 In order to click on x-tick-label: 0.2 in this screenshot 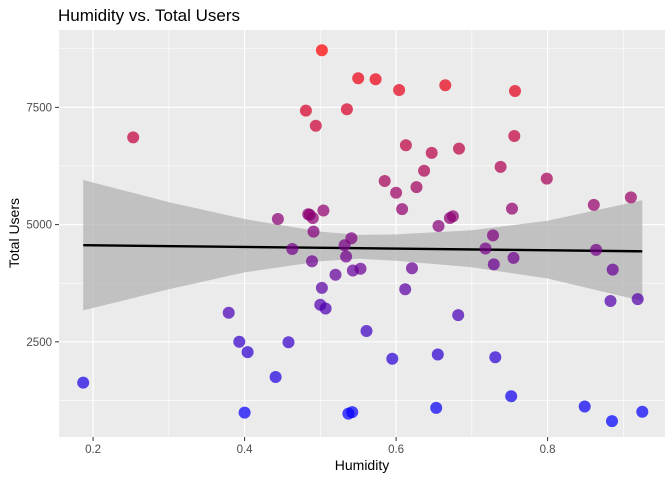, I will do `click(93, 450)`.